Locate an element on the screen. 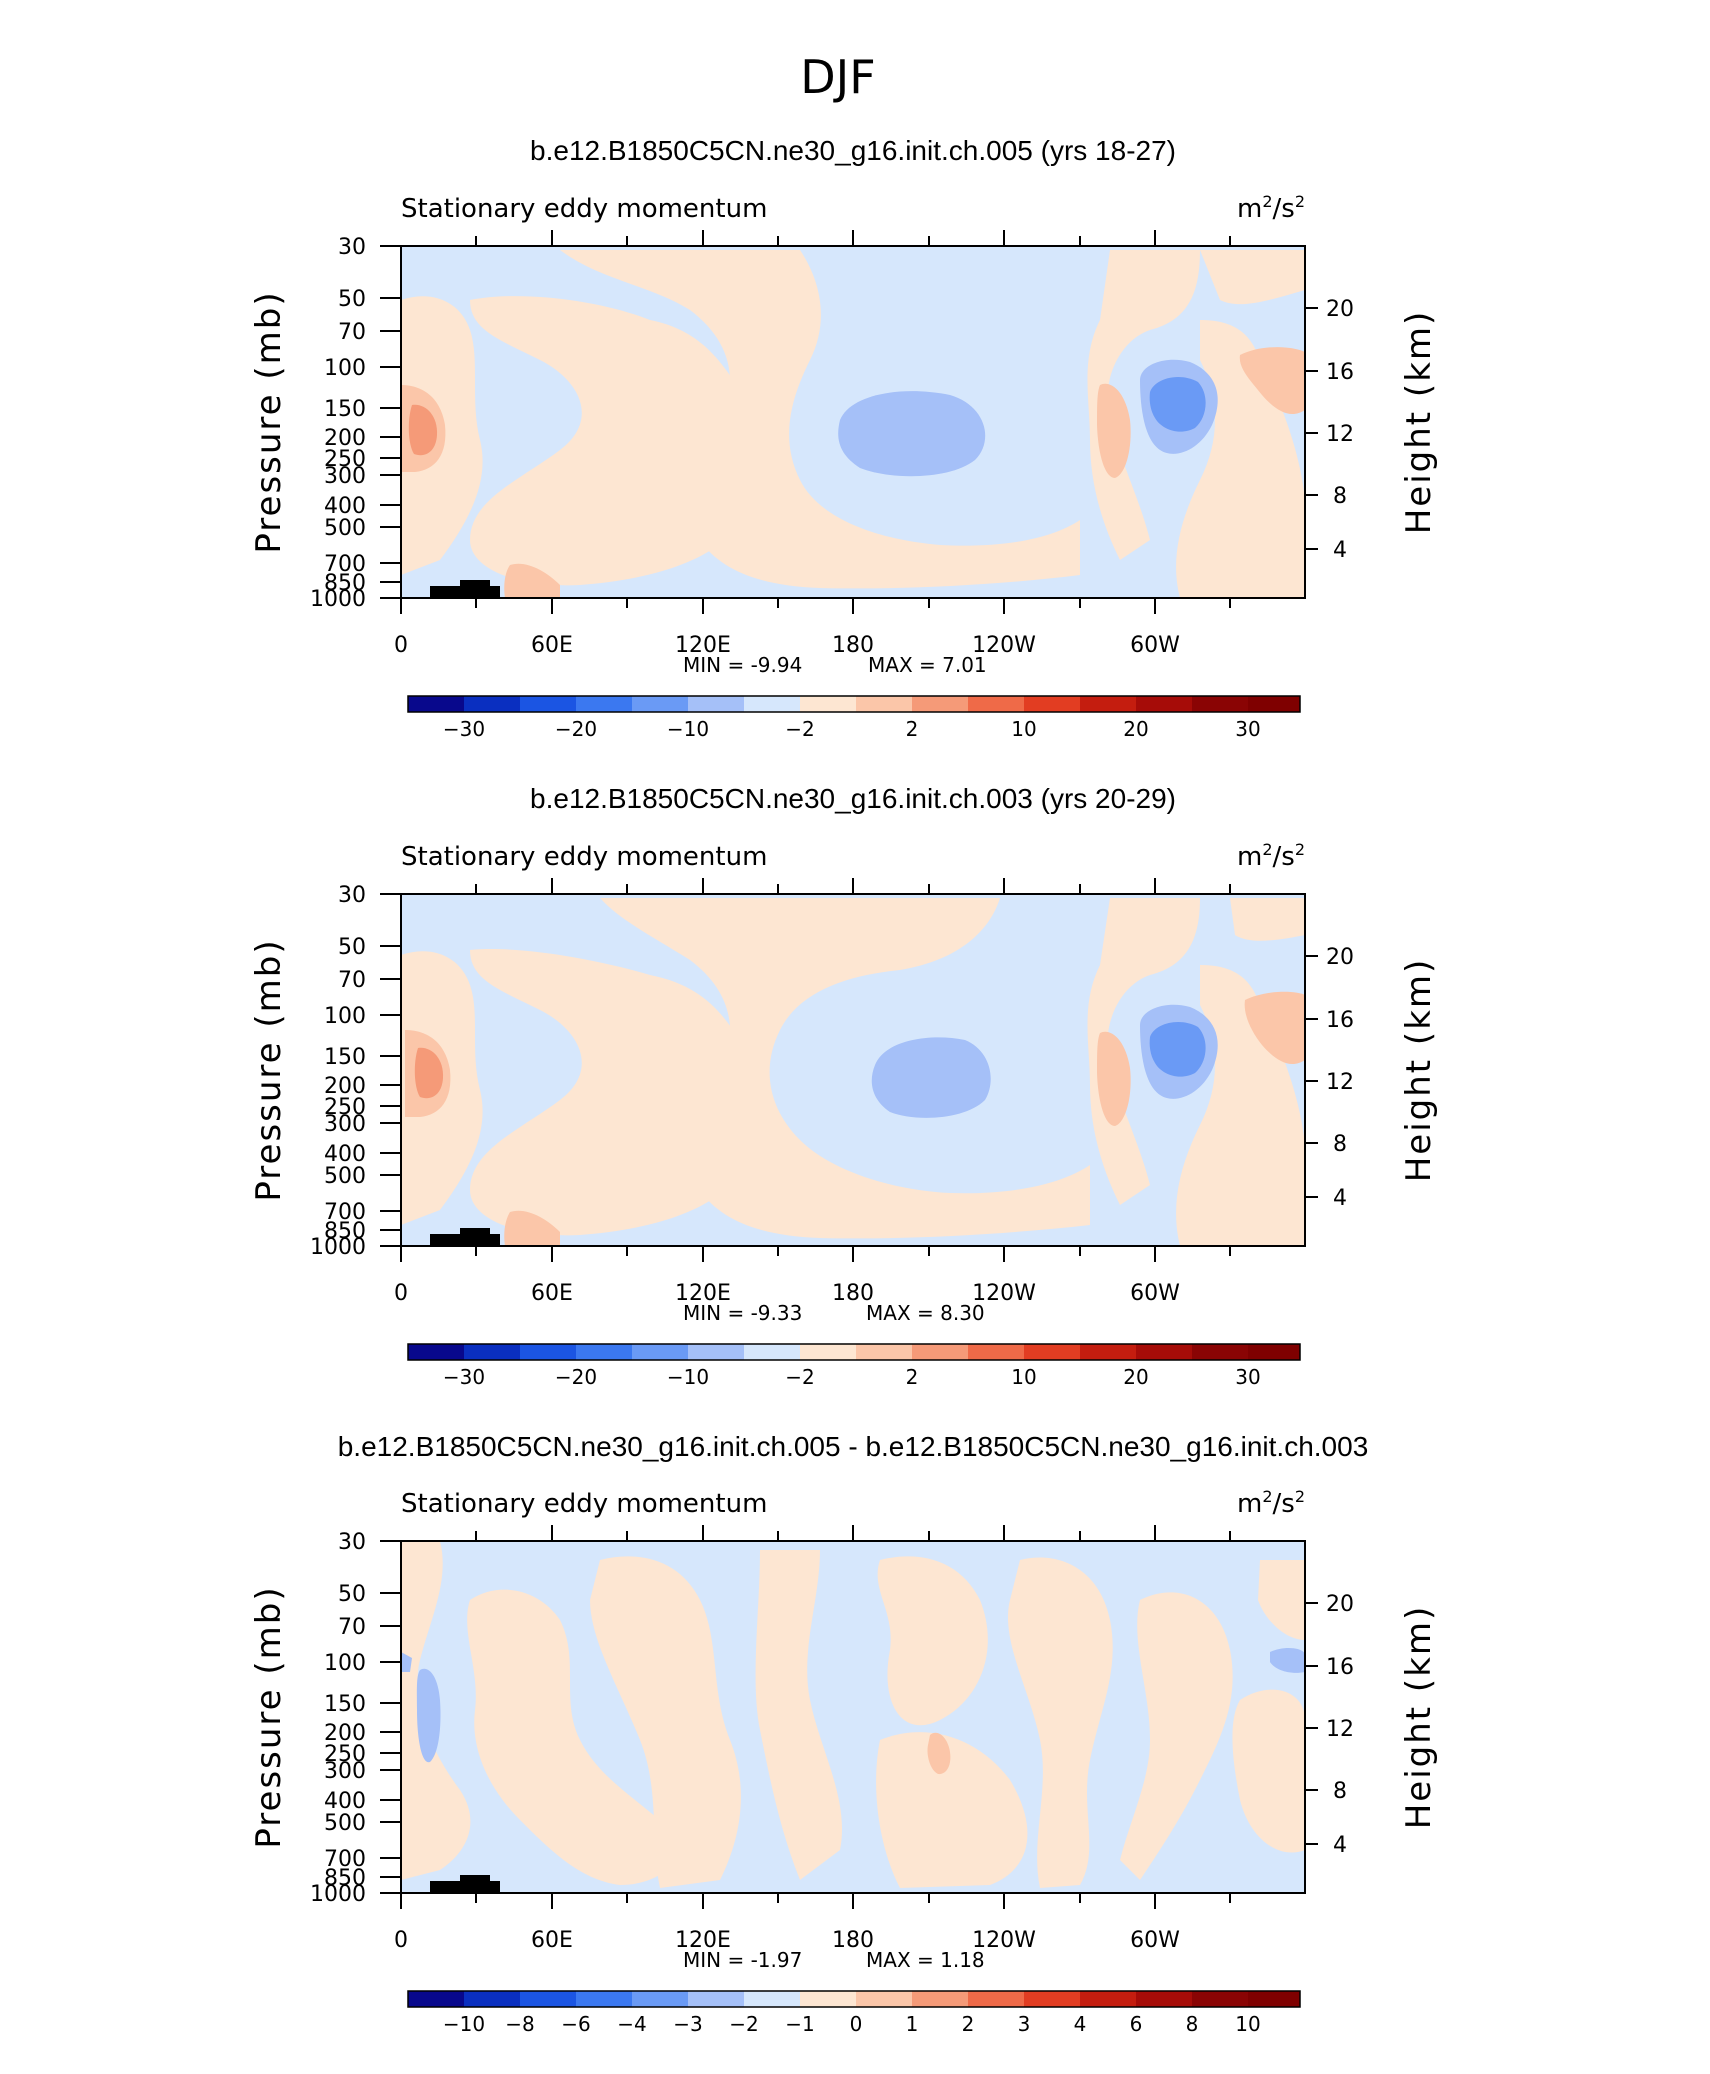  p1-topography is located at coordinates (465, 592).